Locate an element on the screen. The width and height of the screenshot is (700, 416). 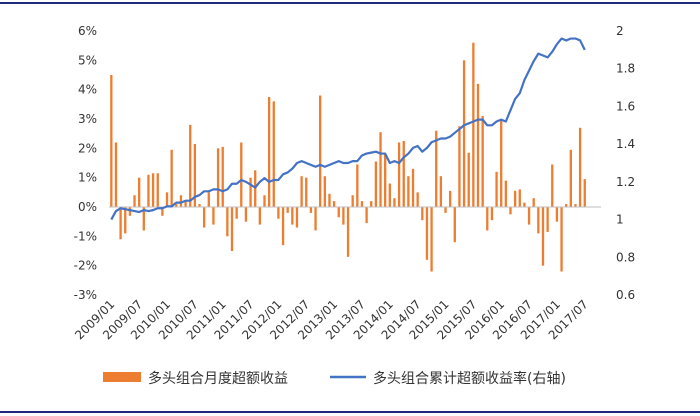
legend-swatch-bar is located at coordinates (122, 377).